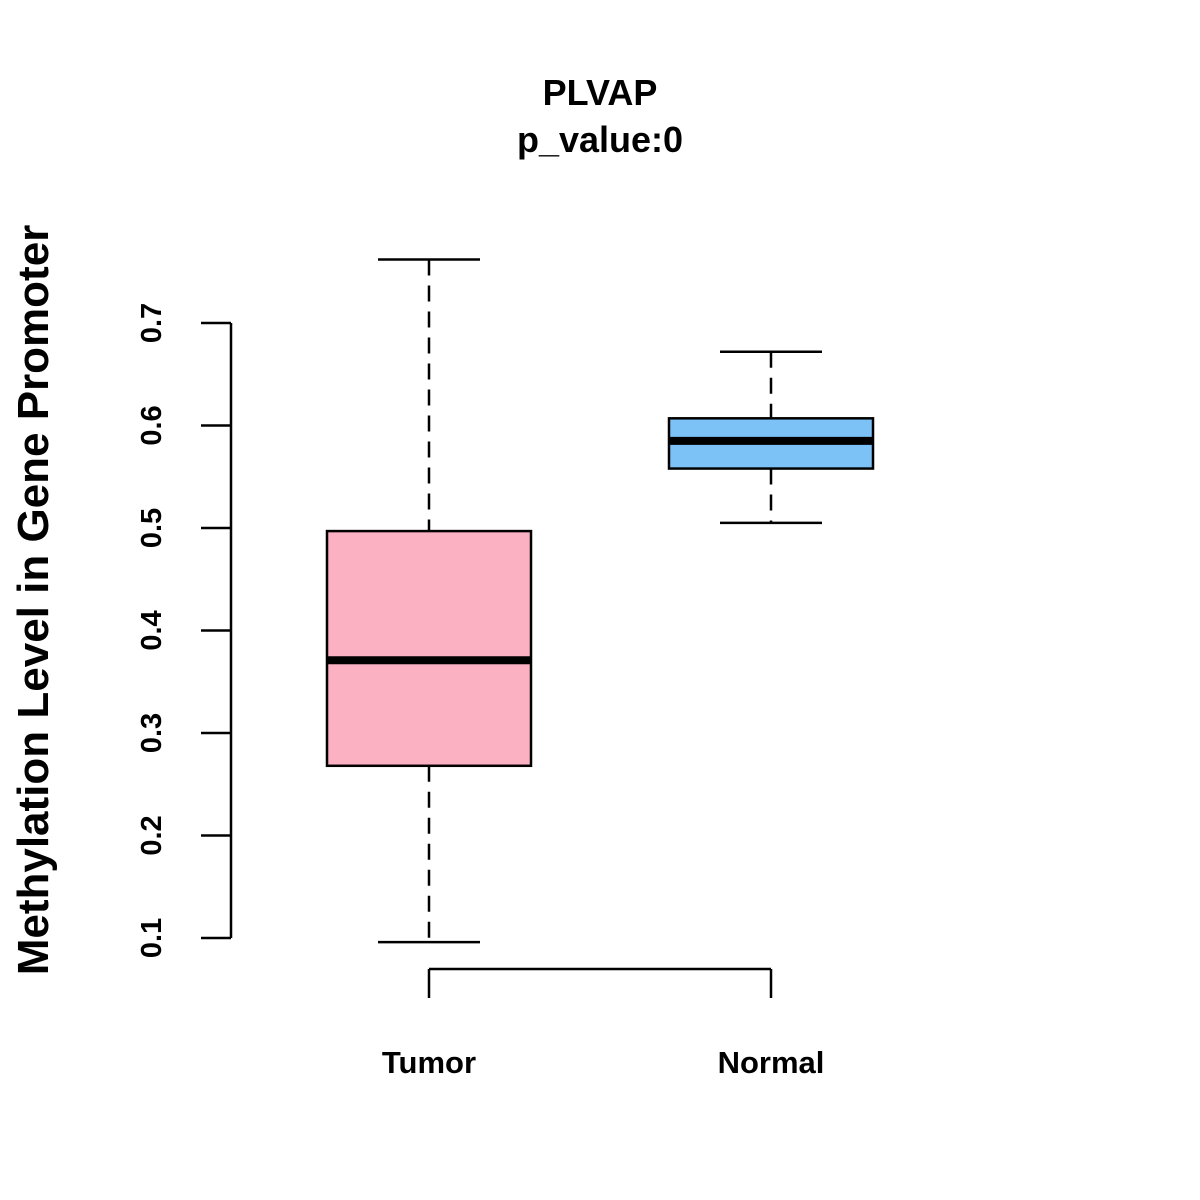  What do you see at coordinates (771, 1062) in the screenshot?
I see `x-tick-label-normal: Normal` at bounding box center [771, 1062].